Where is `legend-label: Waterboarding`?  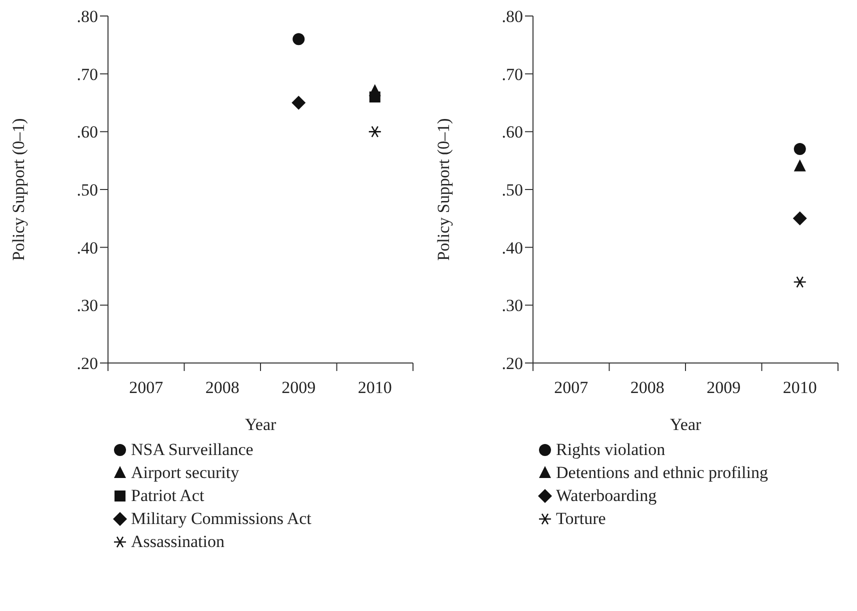
legend-label: Waterboarding is located at coordinates (606, 496).